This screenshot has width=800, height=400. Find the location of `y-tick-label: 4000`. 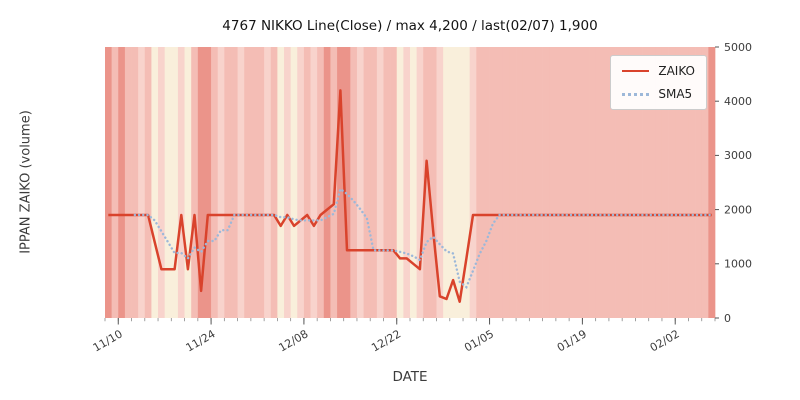

y-tick-label: 4000 is located at coordinates (738, 101).